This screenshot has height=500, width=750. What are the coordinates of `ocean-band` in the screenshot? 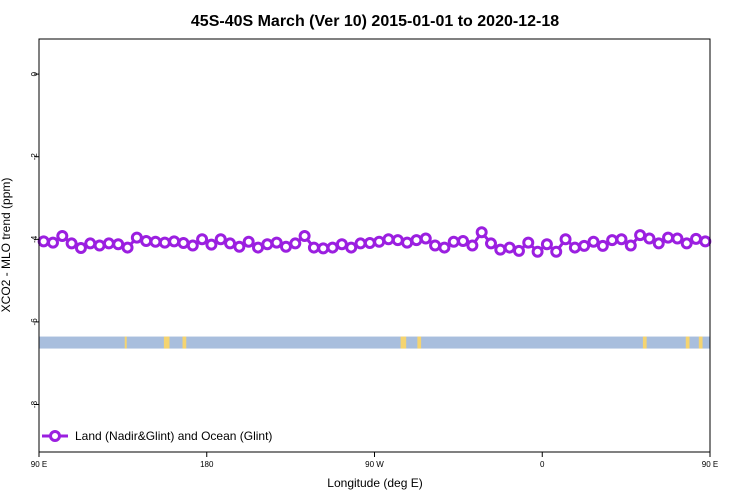 It's located at (374, 342).